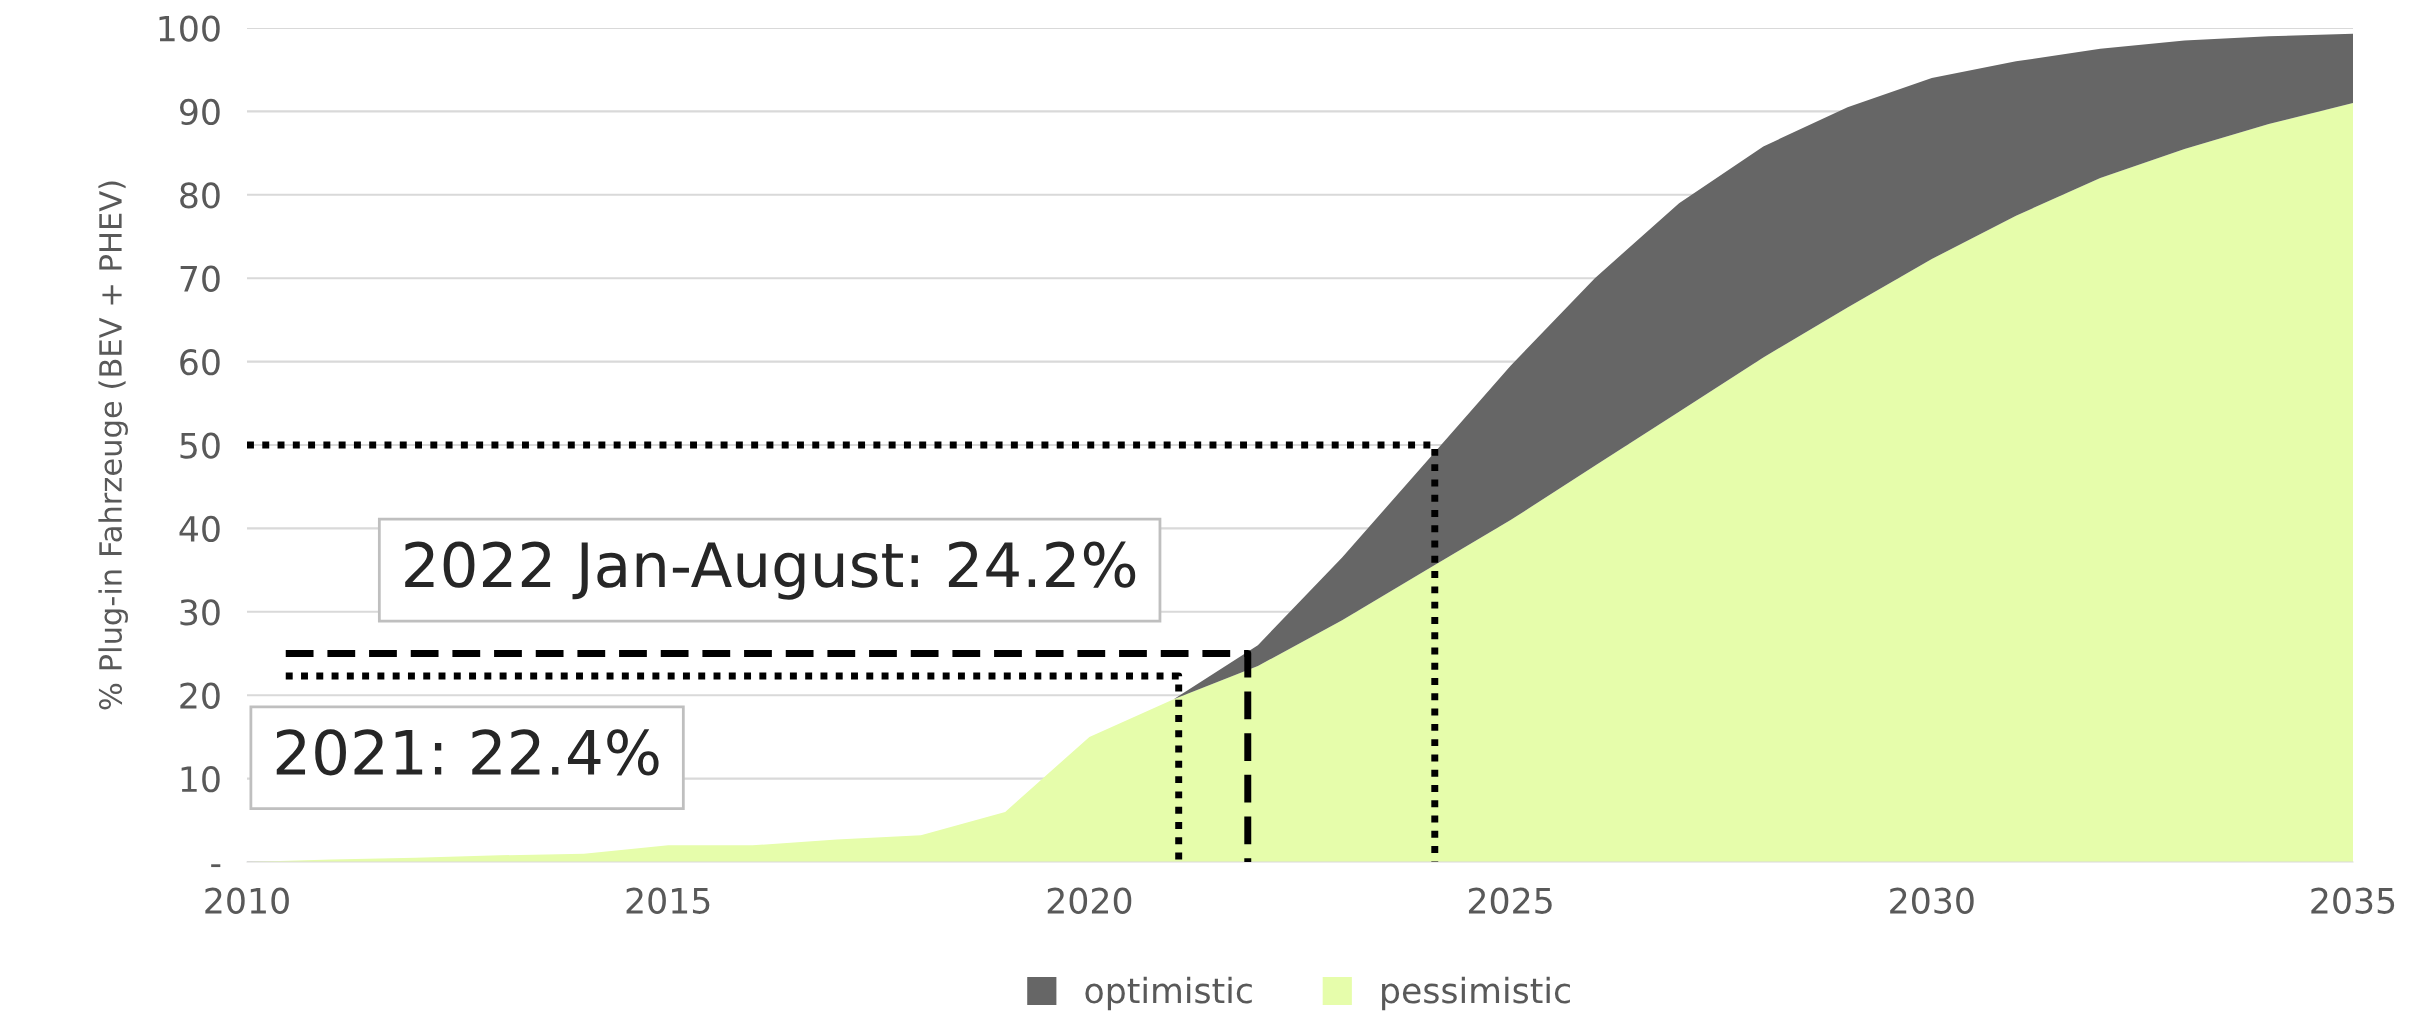 This screenshot has height=1029, width=2425. What do you see at coordinates (247, 900) in the screenshot?
I see `x-tick-label: 2010` at bounding box center [247, 900].